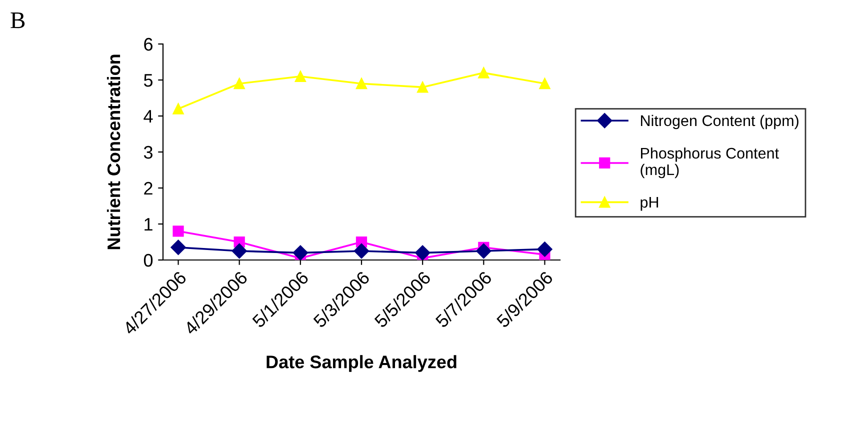 This screenshot has width=845, height=421. Describe the element at coordinates (148, 152) in the screenshot. I see `y-tick-label: 3` at that location.